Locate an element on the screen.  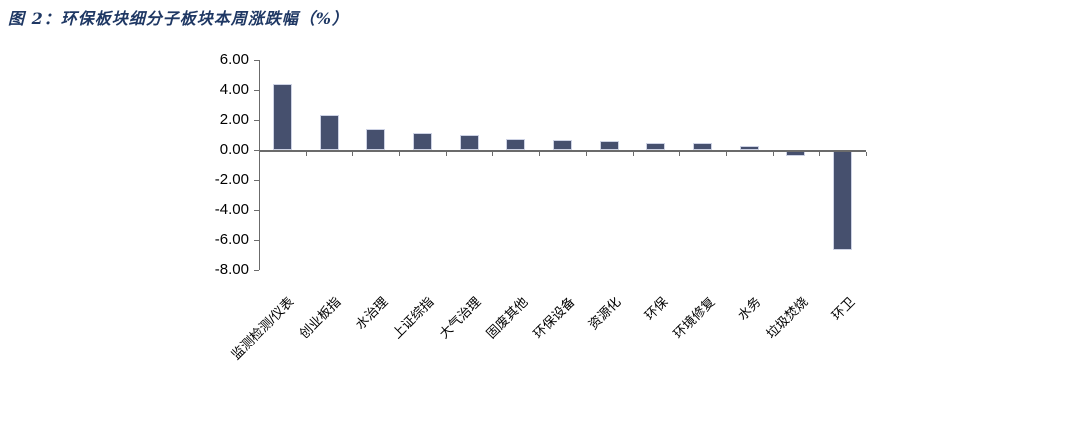
y-tick-label: -6.00 is located at coordinates (231, 239).